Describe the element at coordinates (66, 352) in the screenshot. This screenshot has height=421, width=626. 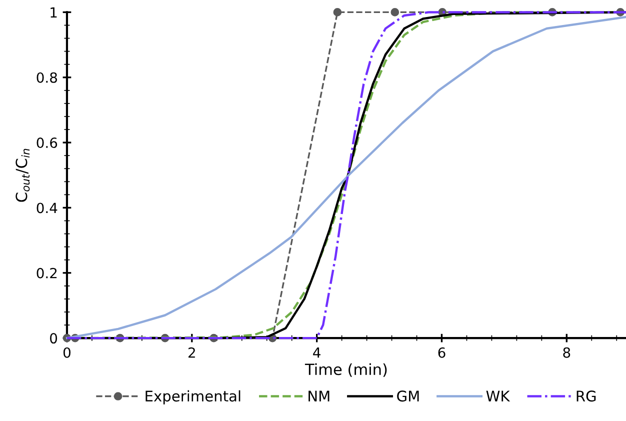
I see `x-tick-label: 0` at that location.